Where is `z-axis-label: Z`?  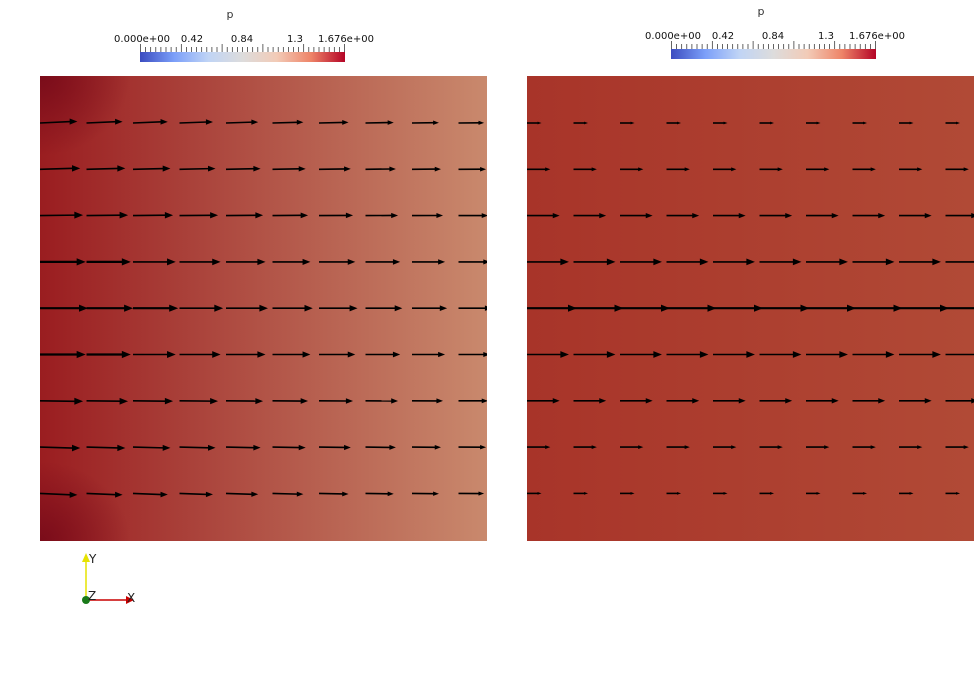
z-axis-label: Z is located at coordinates (92, 596).